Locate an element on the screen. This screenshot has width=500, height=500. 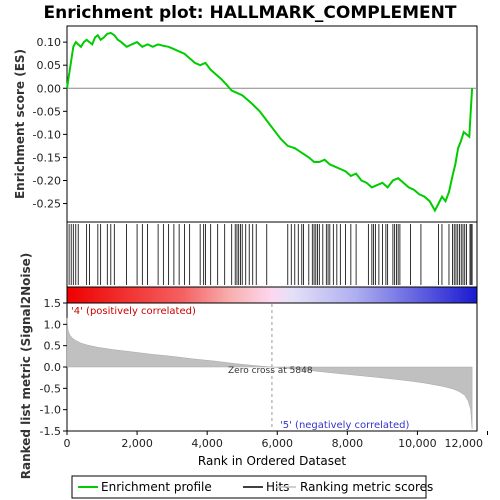
hits-panel is located at coordinates (272, 254).